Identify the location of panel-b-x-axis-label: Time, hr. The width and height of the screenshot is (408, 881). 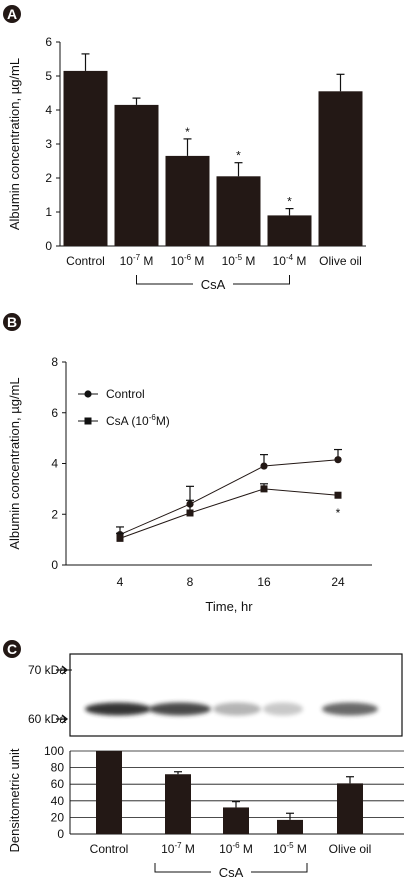
(229, 606).